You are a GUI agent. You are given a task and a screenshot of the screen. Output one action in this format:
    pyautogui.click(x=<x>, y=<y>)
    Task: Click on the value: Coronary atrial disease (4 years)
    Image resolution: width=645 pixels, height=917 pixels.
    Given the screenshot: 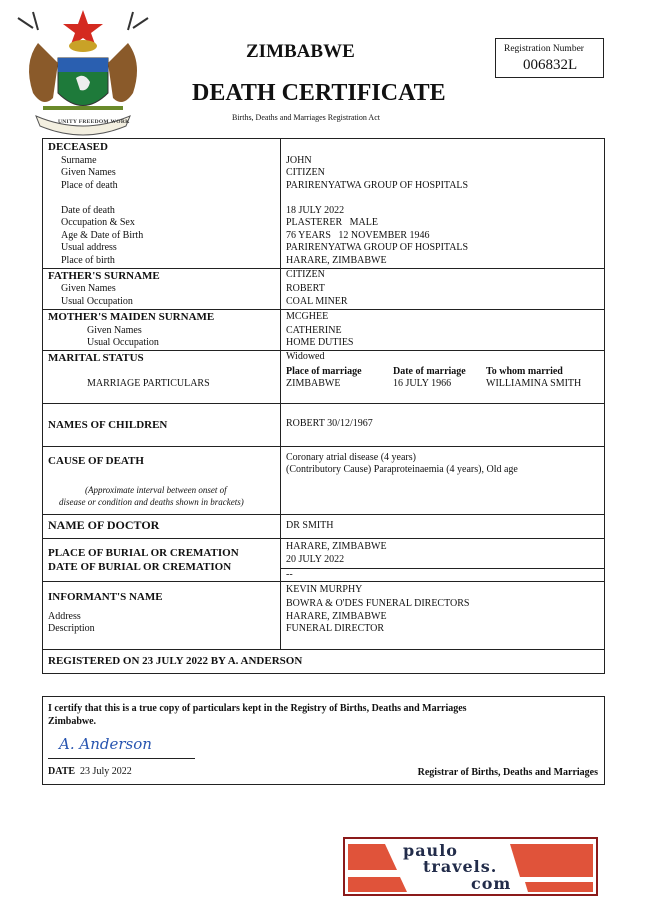 What is the action you would take?
    pyautogui.click(x=351, y=457)
    